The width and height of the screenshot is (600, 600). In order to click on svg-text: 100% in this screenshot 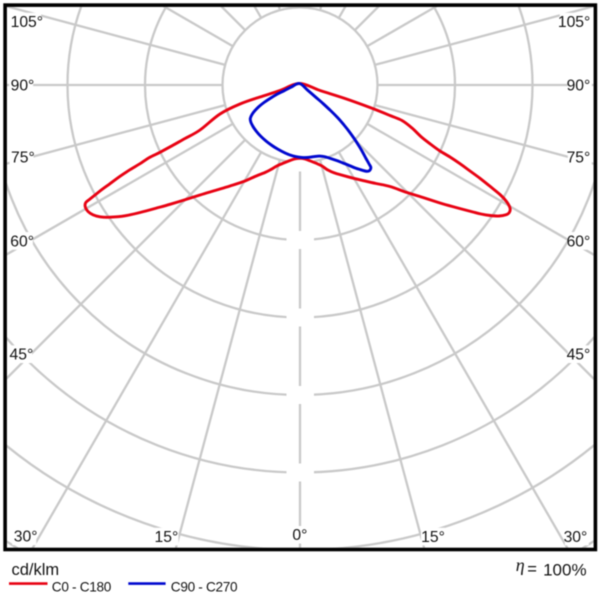, I will do `click(564, 570)`.